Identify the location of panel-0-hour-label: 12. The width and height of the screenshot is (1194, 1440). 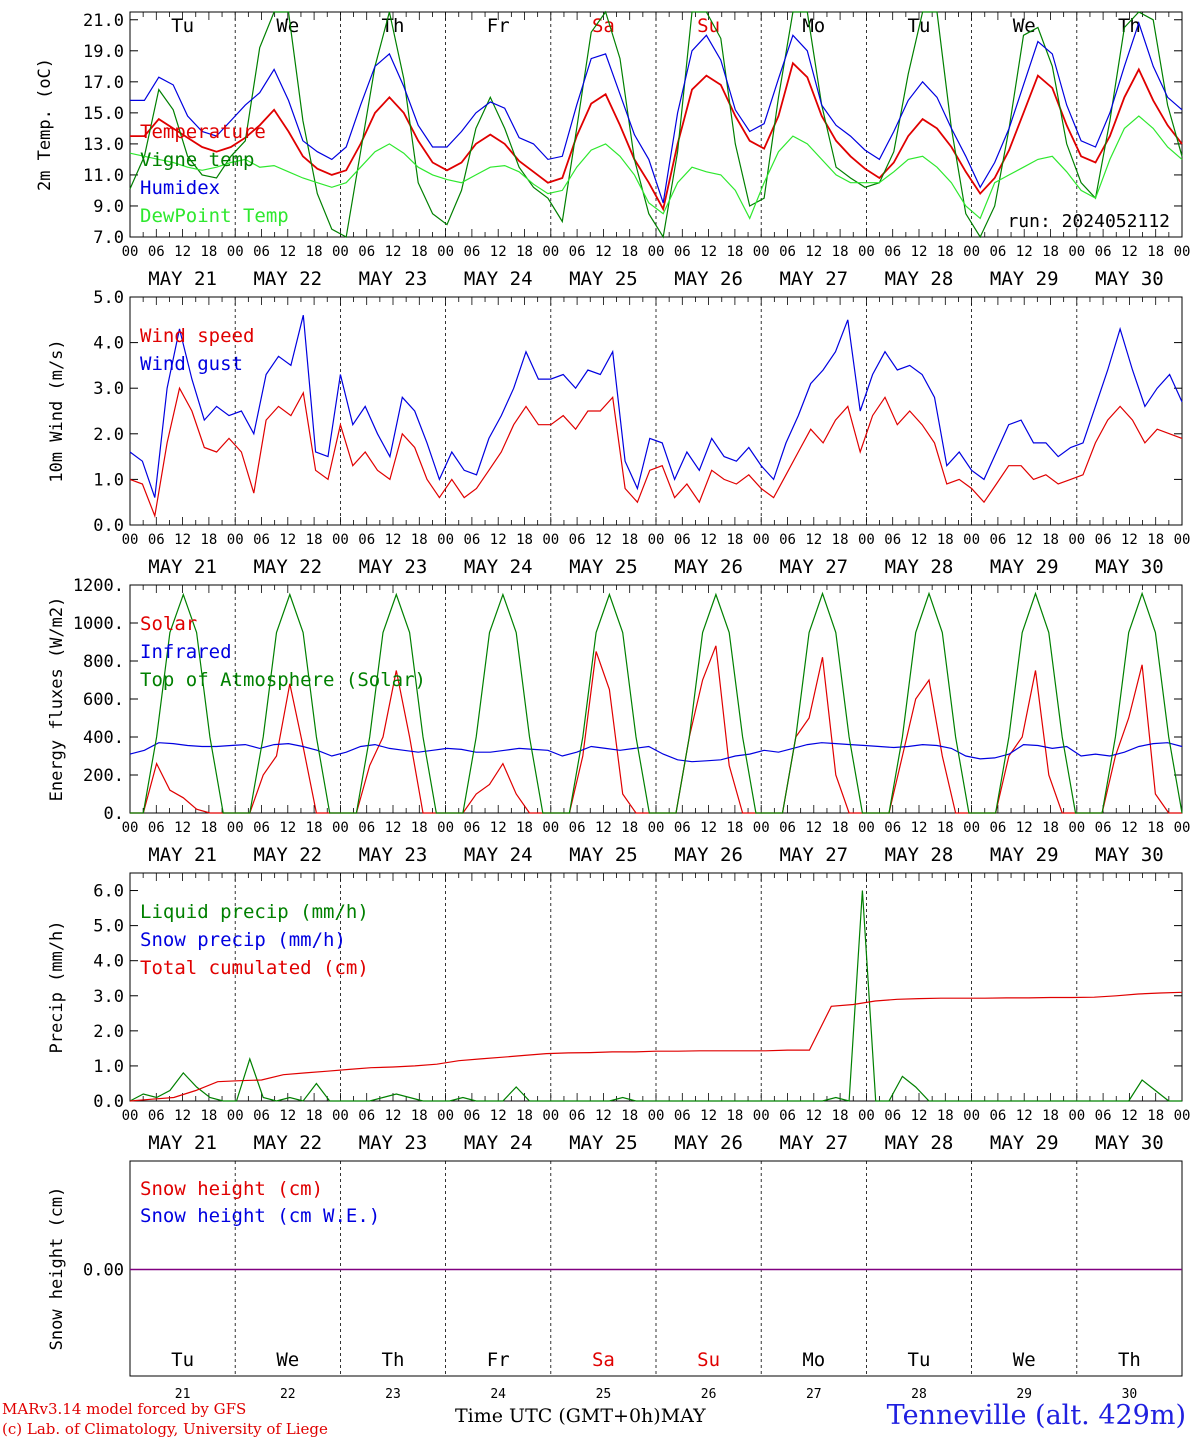
(1024, 252).